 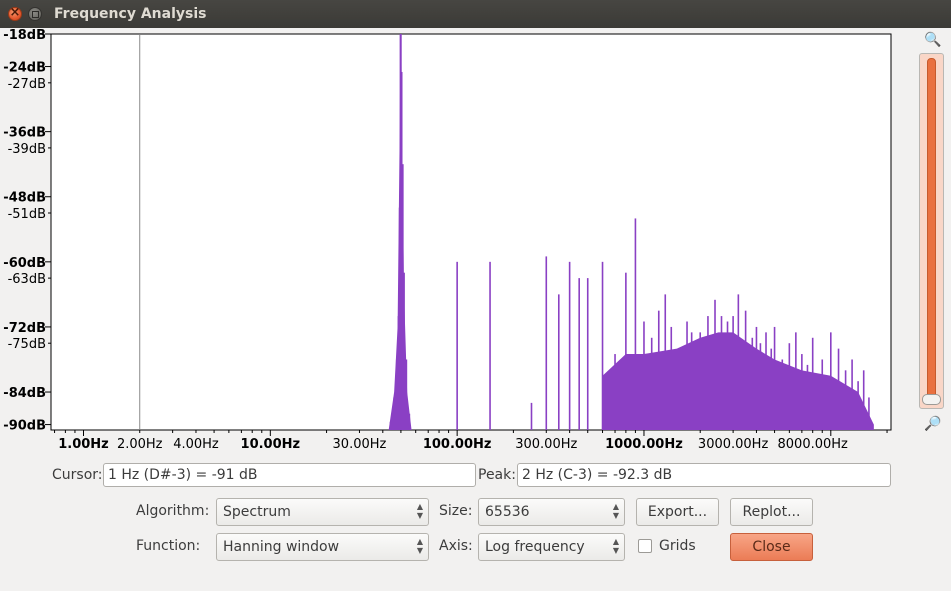 What do you see at coordinates (507, 512) in the screenshot?
I see `size-value: 65536` at bounding box center [507, 512].